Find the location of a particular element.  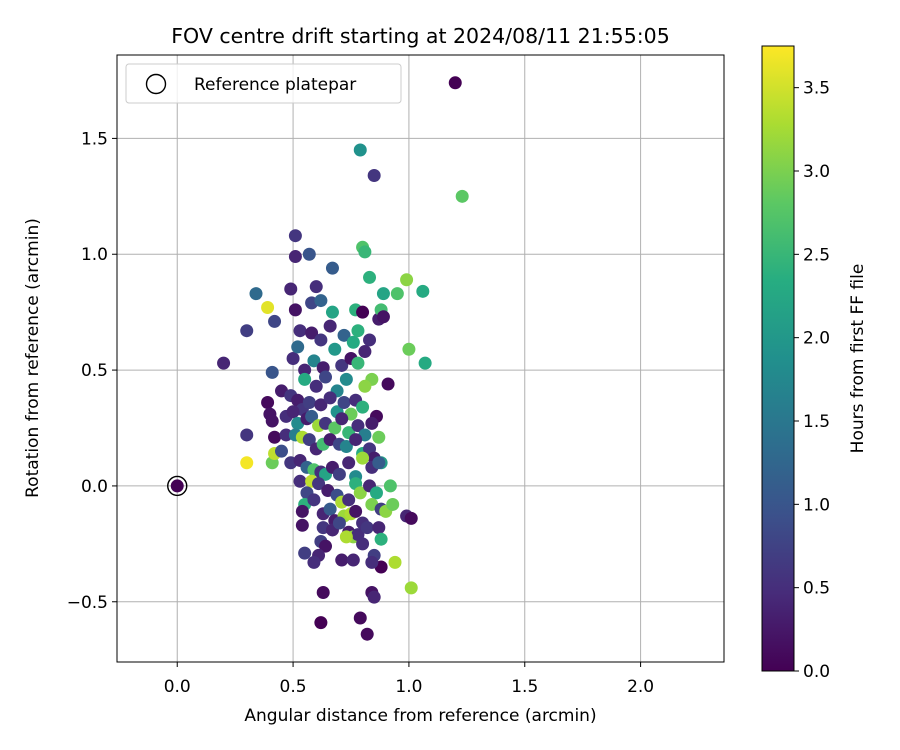

legend-box is located at coordinates (263, 83).